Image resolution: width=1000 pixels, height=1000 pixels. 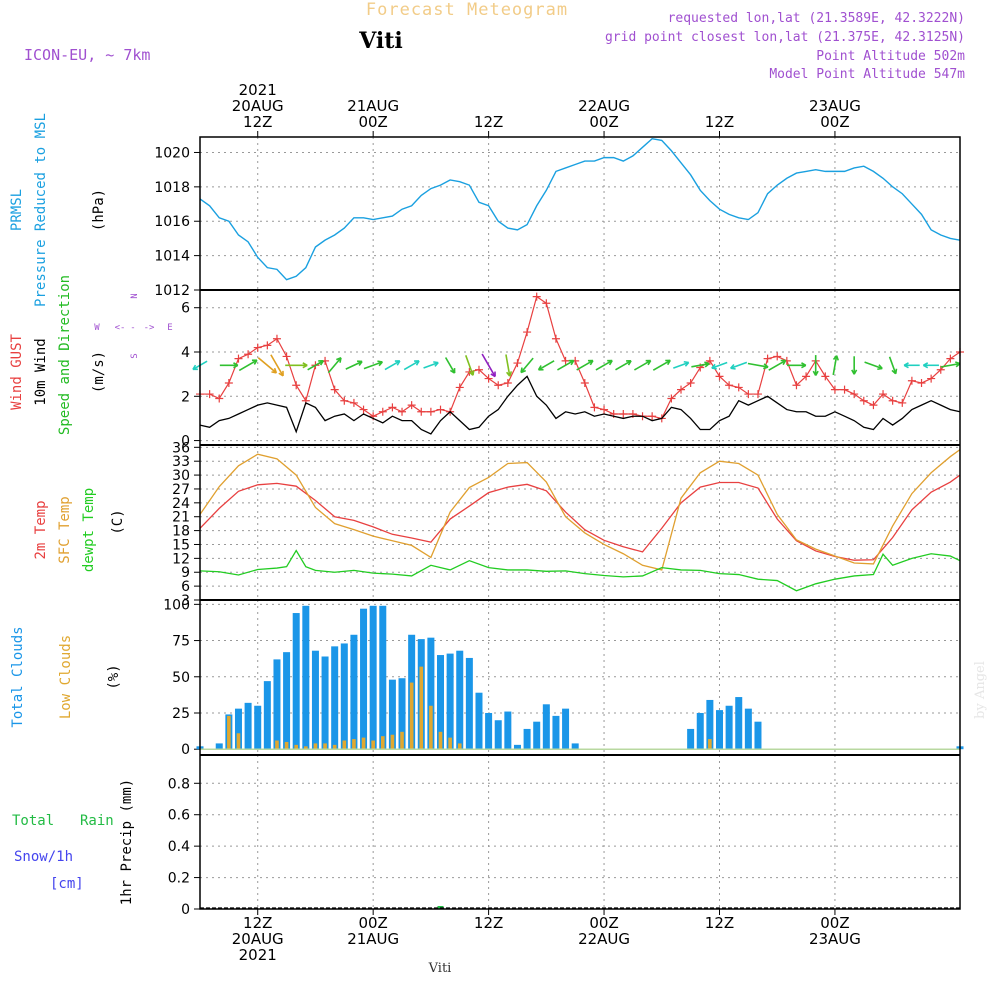 I want to click on bottom-time-label: 00Z, so click(x=372, y=923).